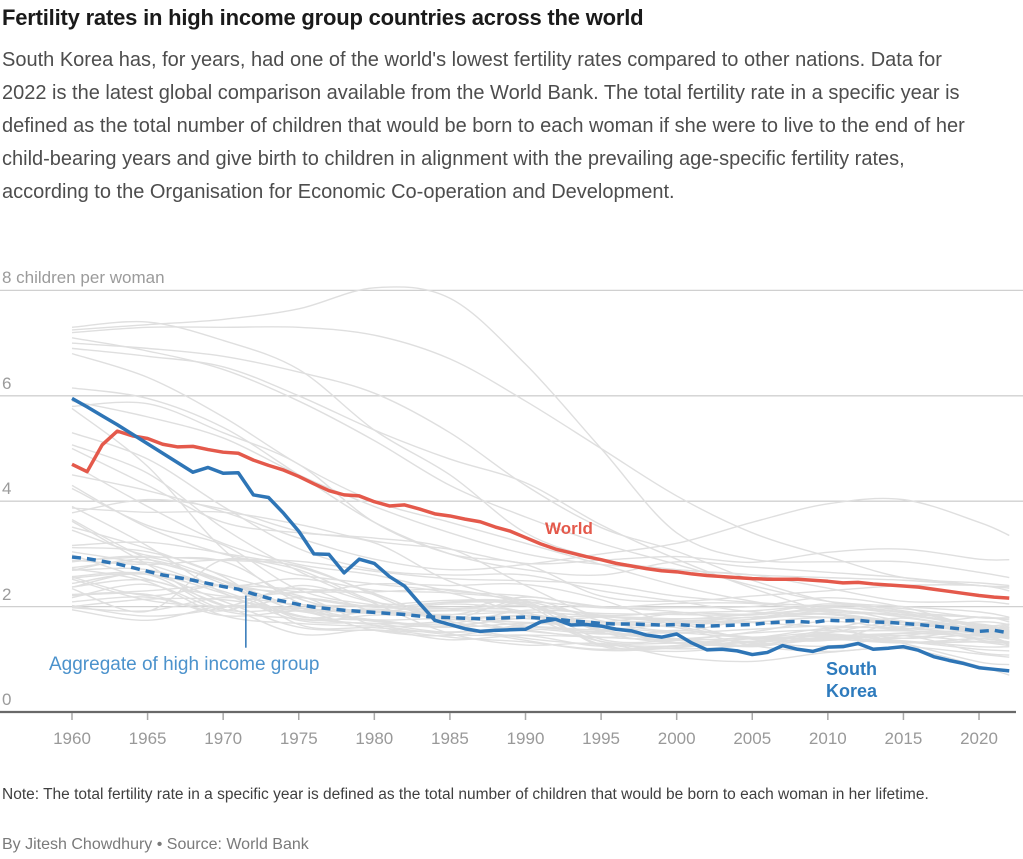 The width and height of the screenshot is (1023, 859). What do you see at coordinates (298, 738) in the screenshot?
I see `x-tick-label: 1975` at bounding box center [298, 738].